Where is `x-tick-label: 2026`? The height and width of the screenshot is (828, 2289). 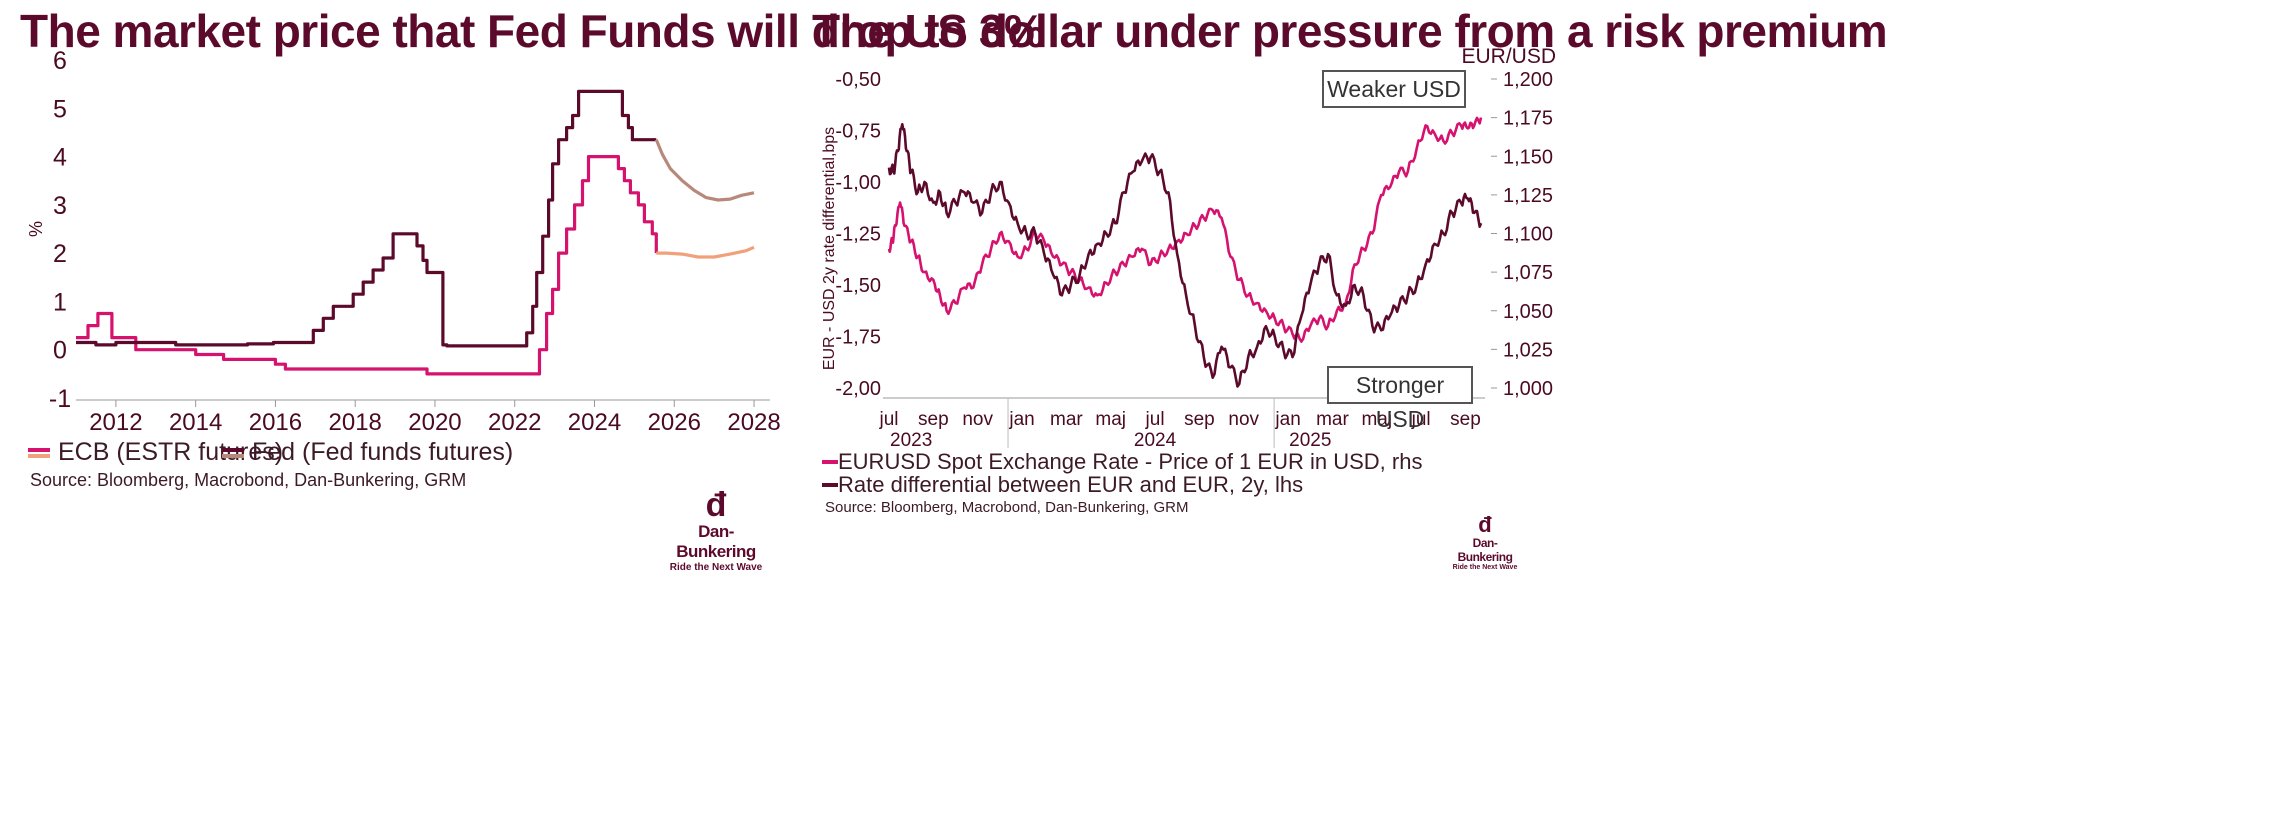
x-tick-label: 2026 is located at coordinates (674, 422).